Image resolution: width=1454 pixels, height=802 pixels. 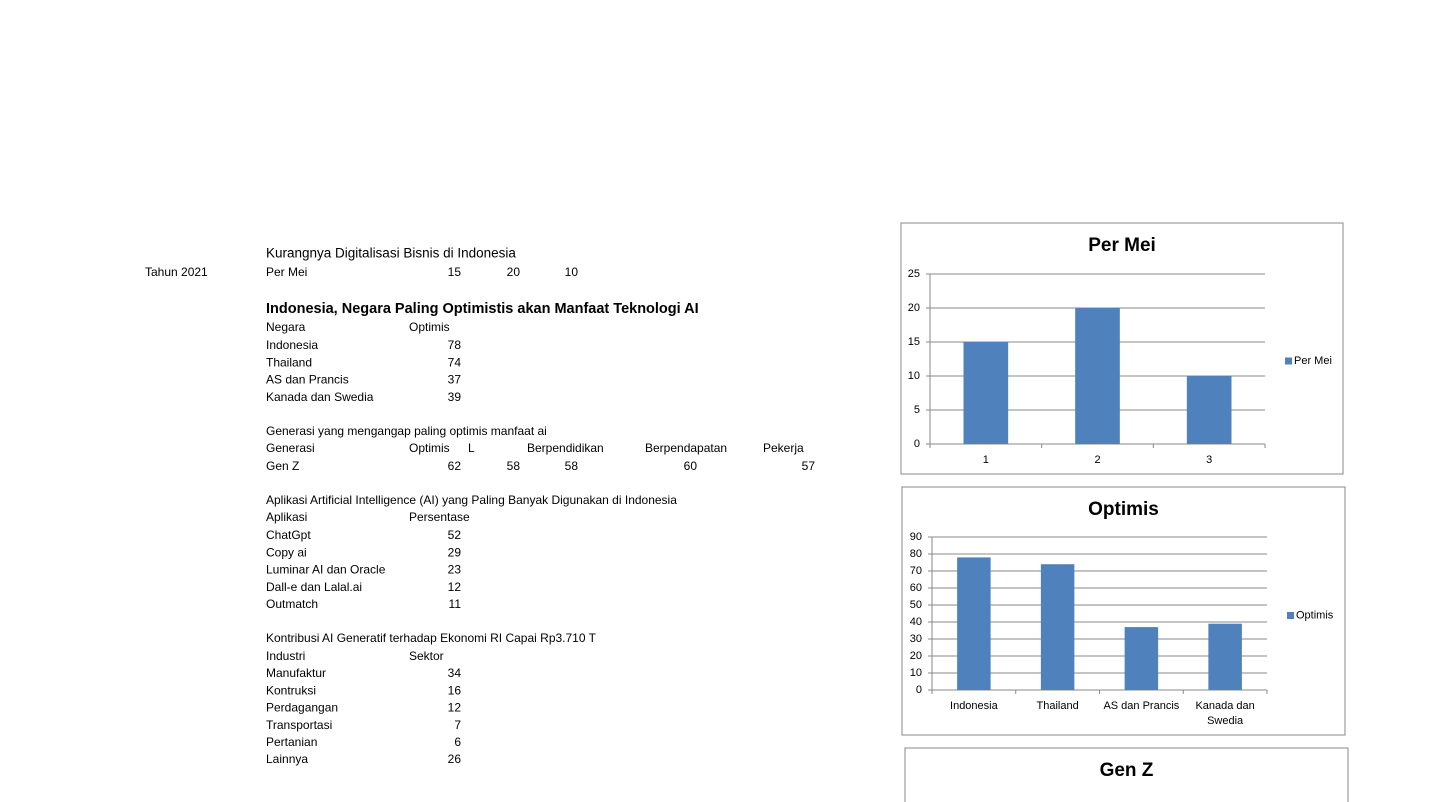 What do you see at coordinates (1058, 706) in the screenshot?
I see `x-tick-label: Thailand` at bounding box center [1058, 706].